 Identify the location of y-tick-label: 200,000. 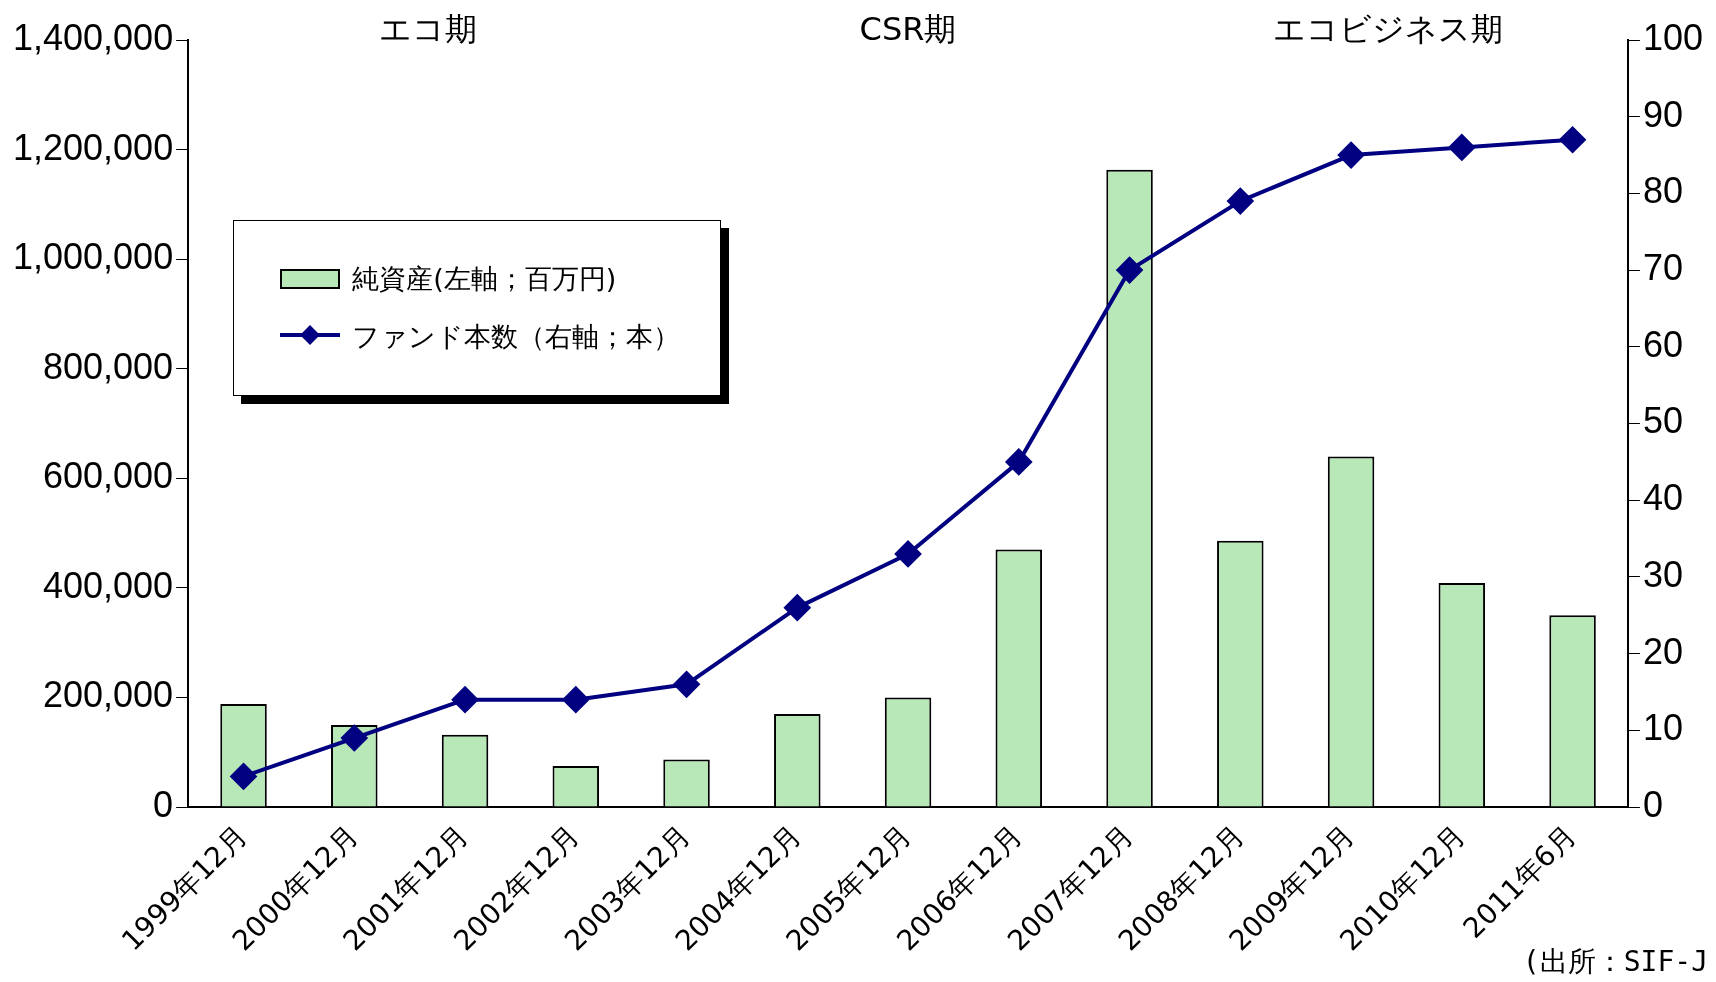
(108, 695).